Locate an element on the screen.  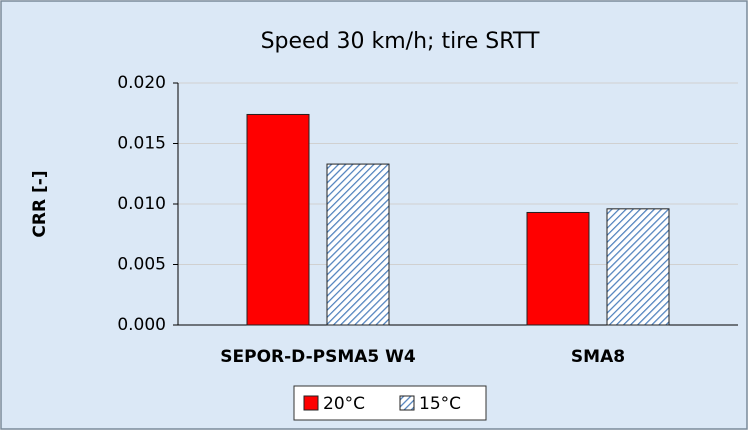
y-tick-label: 0.005 is located at coordinates (141, 265).